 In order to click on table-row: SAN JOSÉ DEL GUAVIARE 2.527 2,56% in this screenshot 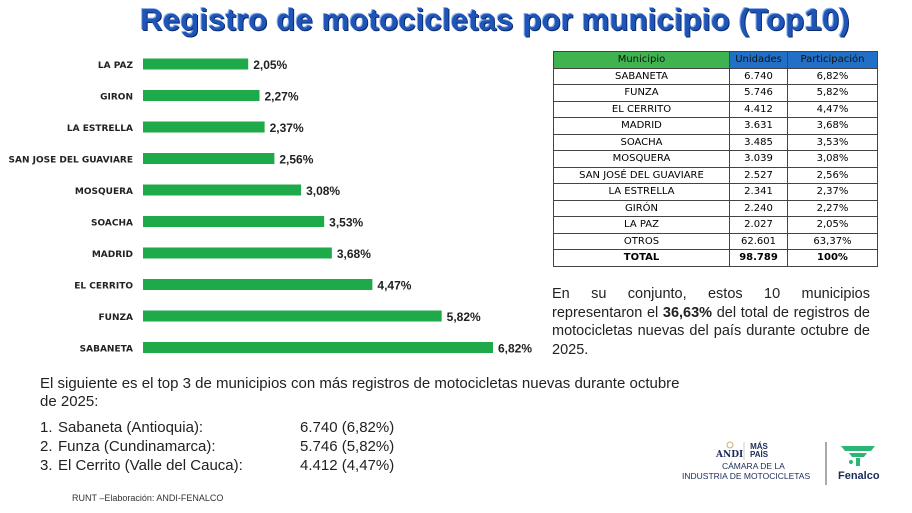, I will do `click(715, 175)`.